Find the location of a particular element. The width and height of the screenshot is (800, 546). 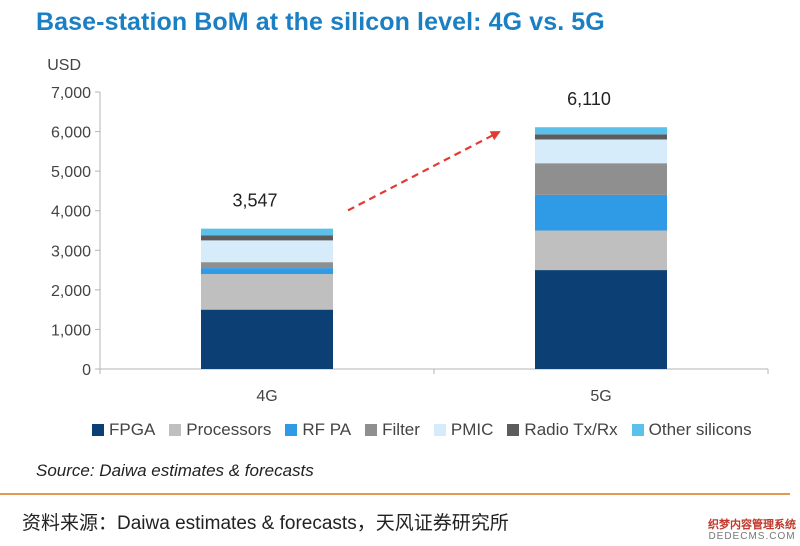

y-tick-label: 6,000 is located at coordinates (71, 133).